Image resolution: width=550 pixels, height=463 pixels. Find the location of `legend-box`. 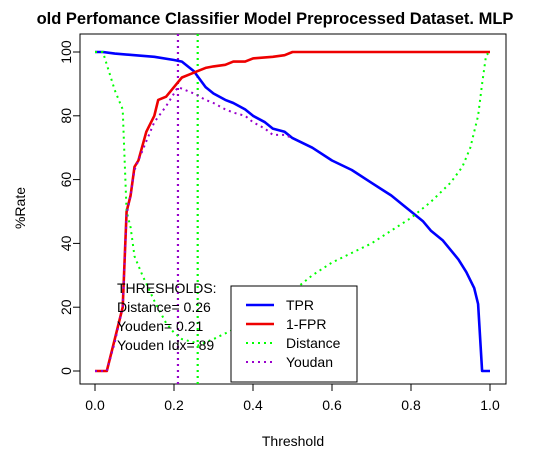

legend-box is located at coordinates (294, 334).